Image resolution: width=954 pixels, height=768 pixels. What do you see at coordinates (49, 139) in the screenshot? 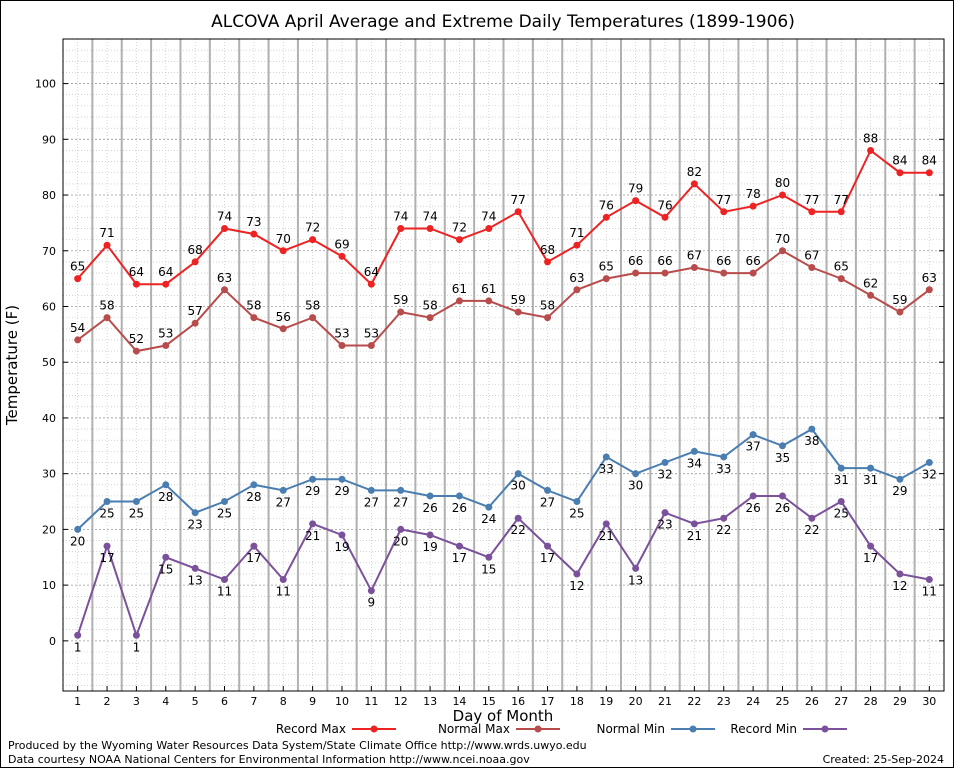
I see `y-tick-label: 90` at bounding box center [49, 139].